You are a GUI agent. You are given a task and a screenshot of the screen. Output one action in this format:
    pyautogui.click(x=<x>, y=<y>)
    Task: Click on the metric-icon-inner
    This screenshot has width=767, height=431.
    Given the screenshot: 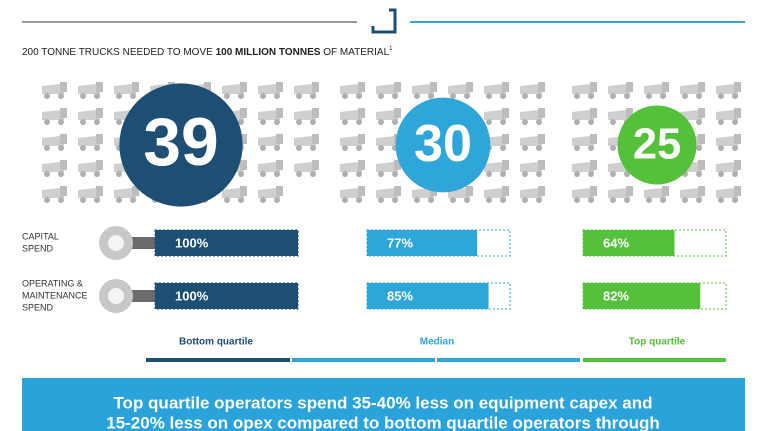 What is the action you would take?
    pyautogui.click(x=116, y=296)
    